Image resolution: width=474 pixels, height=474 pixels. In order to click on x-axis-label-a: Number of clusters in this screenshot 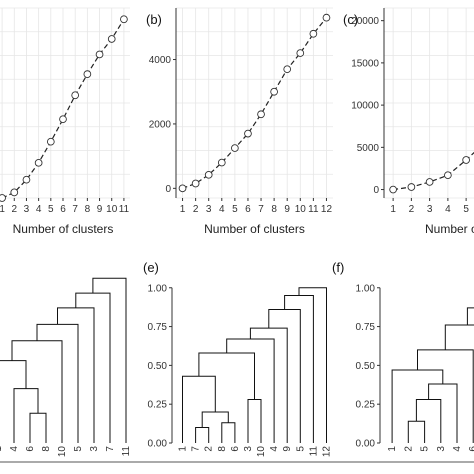, I will do `click(63, 229)`.